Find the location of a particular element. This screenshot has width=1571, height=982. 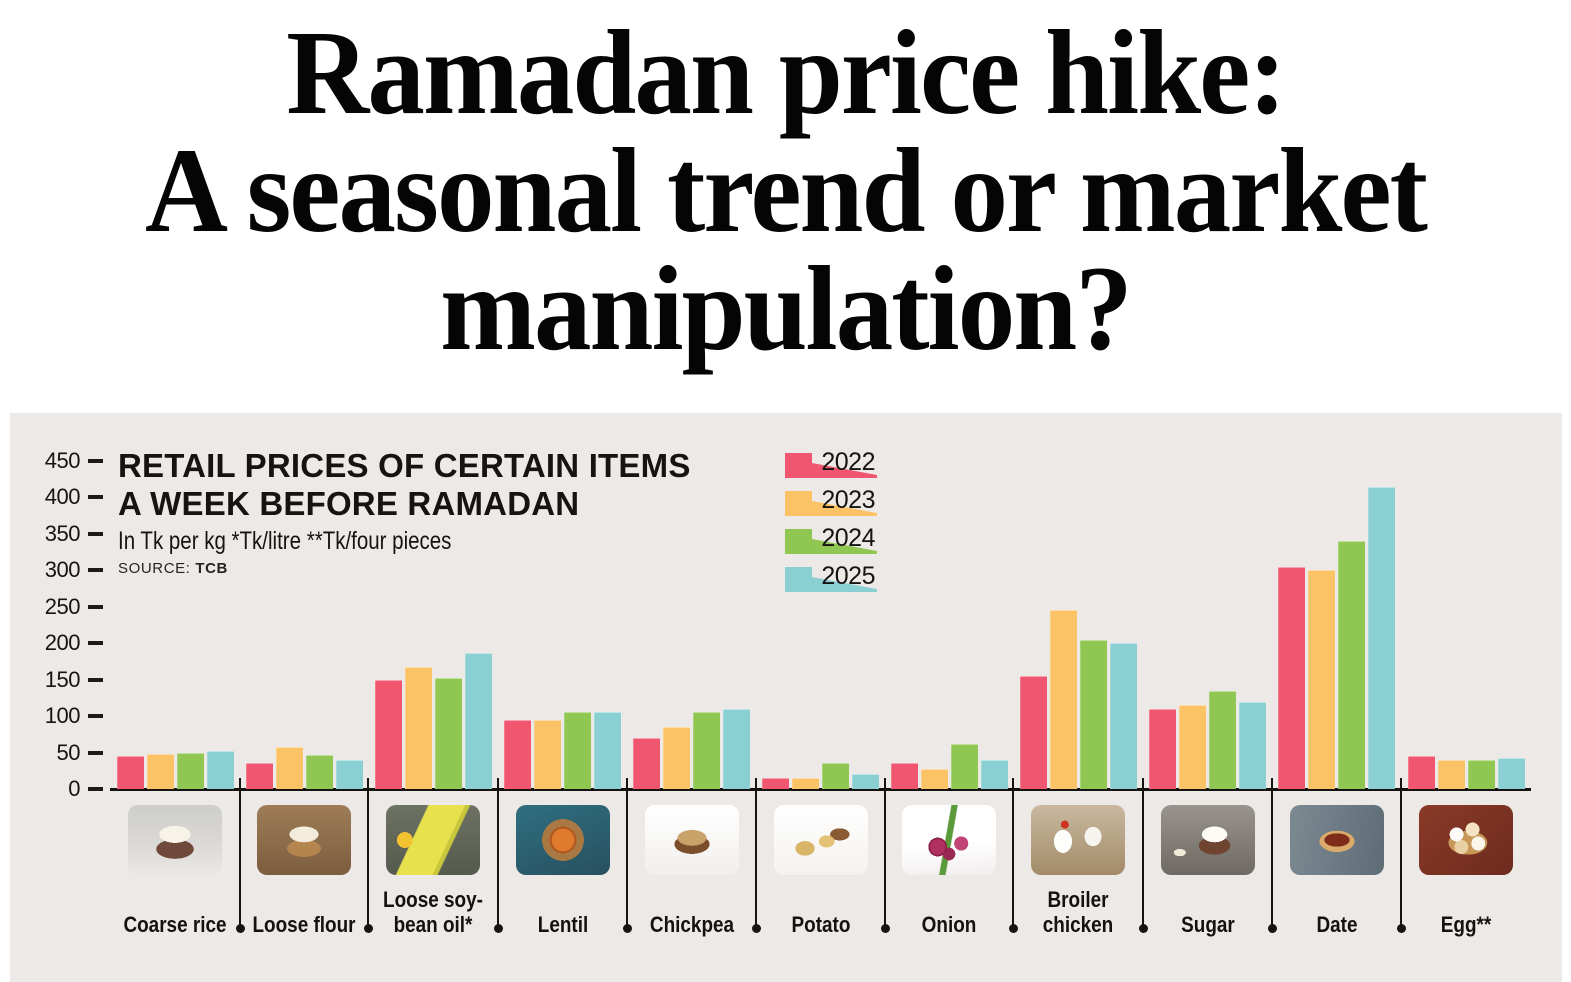

source-value: TCB is located at coordinates (211, 568).